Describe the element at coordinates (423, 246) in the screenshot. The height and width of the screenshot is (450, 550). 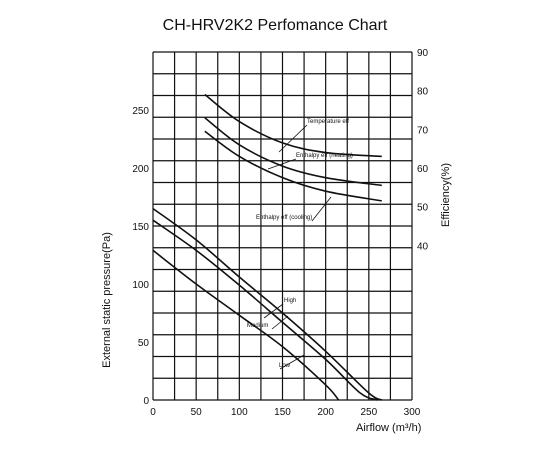
I see `y-right-tick-label: 40` at that location.